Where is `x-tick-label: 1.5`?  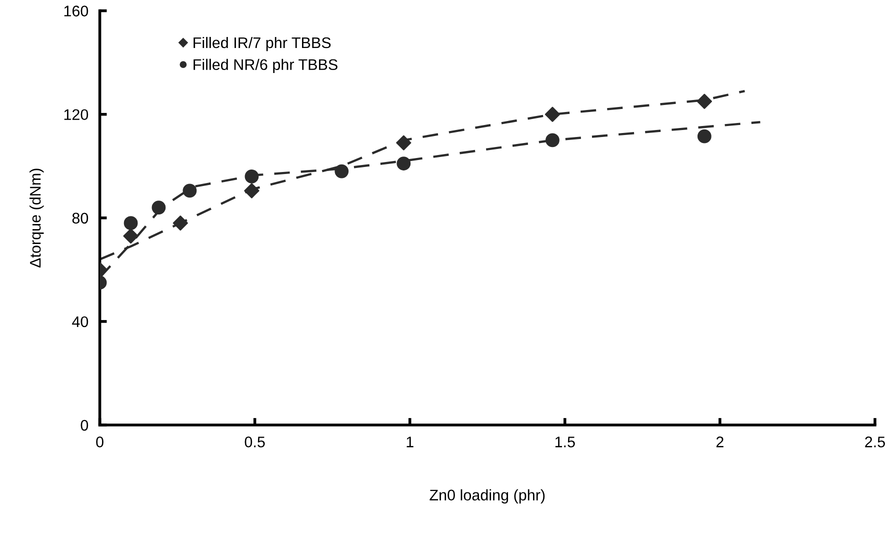 x-tick-label: 1.5 is located at coordinates (565, 442).